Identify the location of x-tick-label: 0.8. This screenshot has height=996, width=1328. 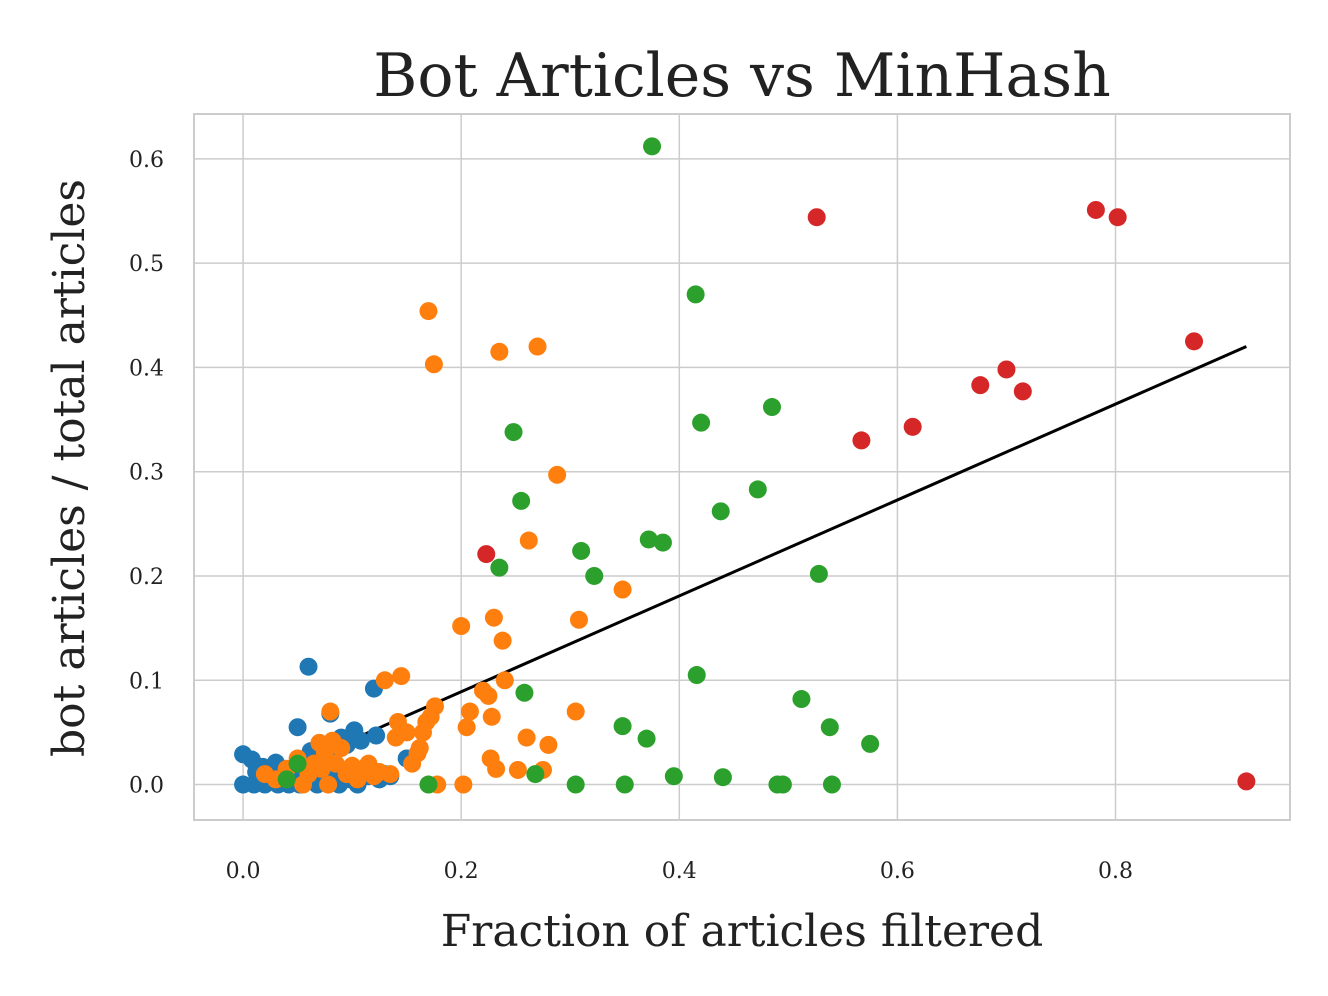
(1115, 871).